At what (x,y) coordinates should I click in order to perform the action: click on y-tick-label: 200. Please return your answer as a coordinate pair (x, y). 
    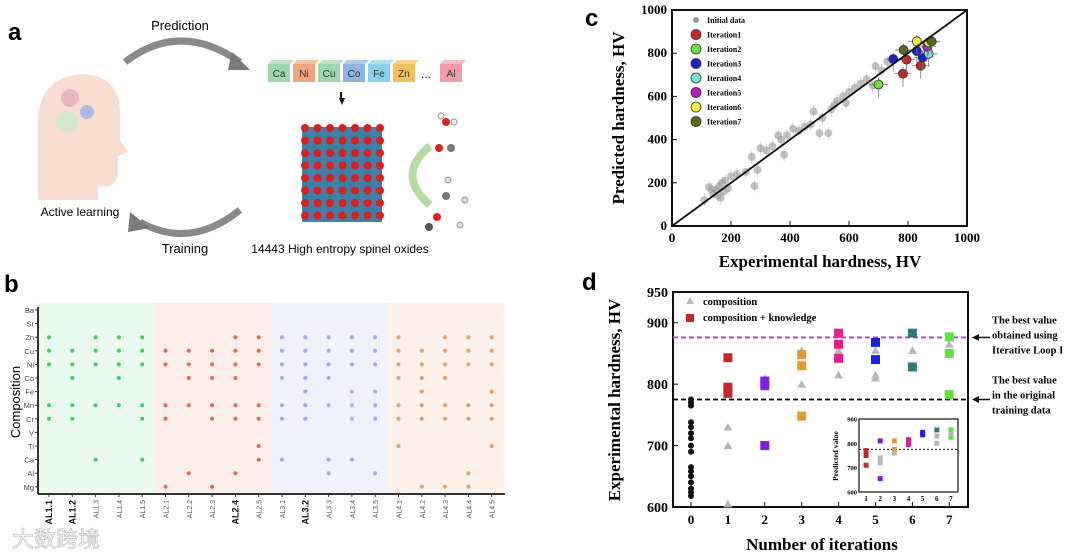
    Looking at the image, I should click on (658, 182).